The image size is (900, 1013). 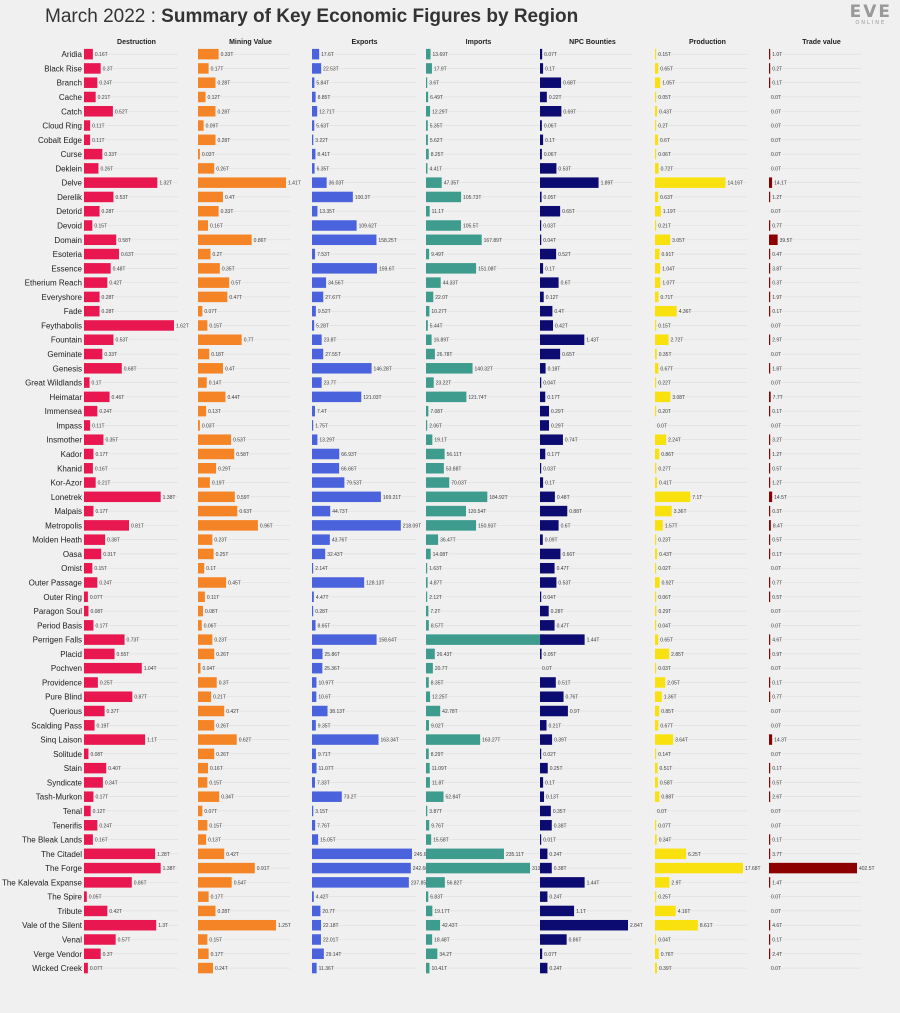 What do you see at coordinates (780, 184) in the screenshot?
I see `value-label: 14.1T` at bounding box center [780, 184].